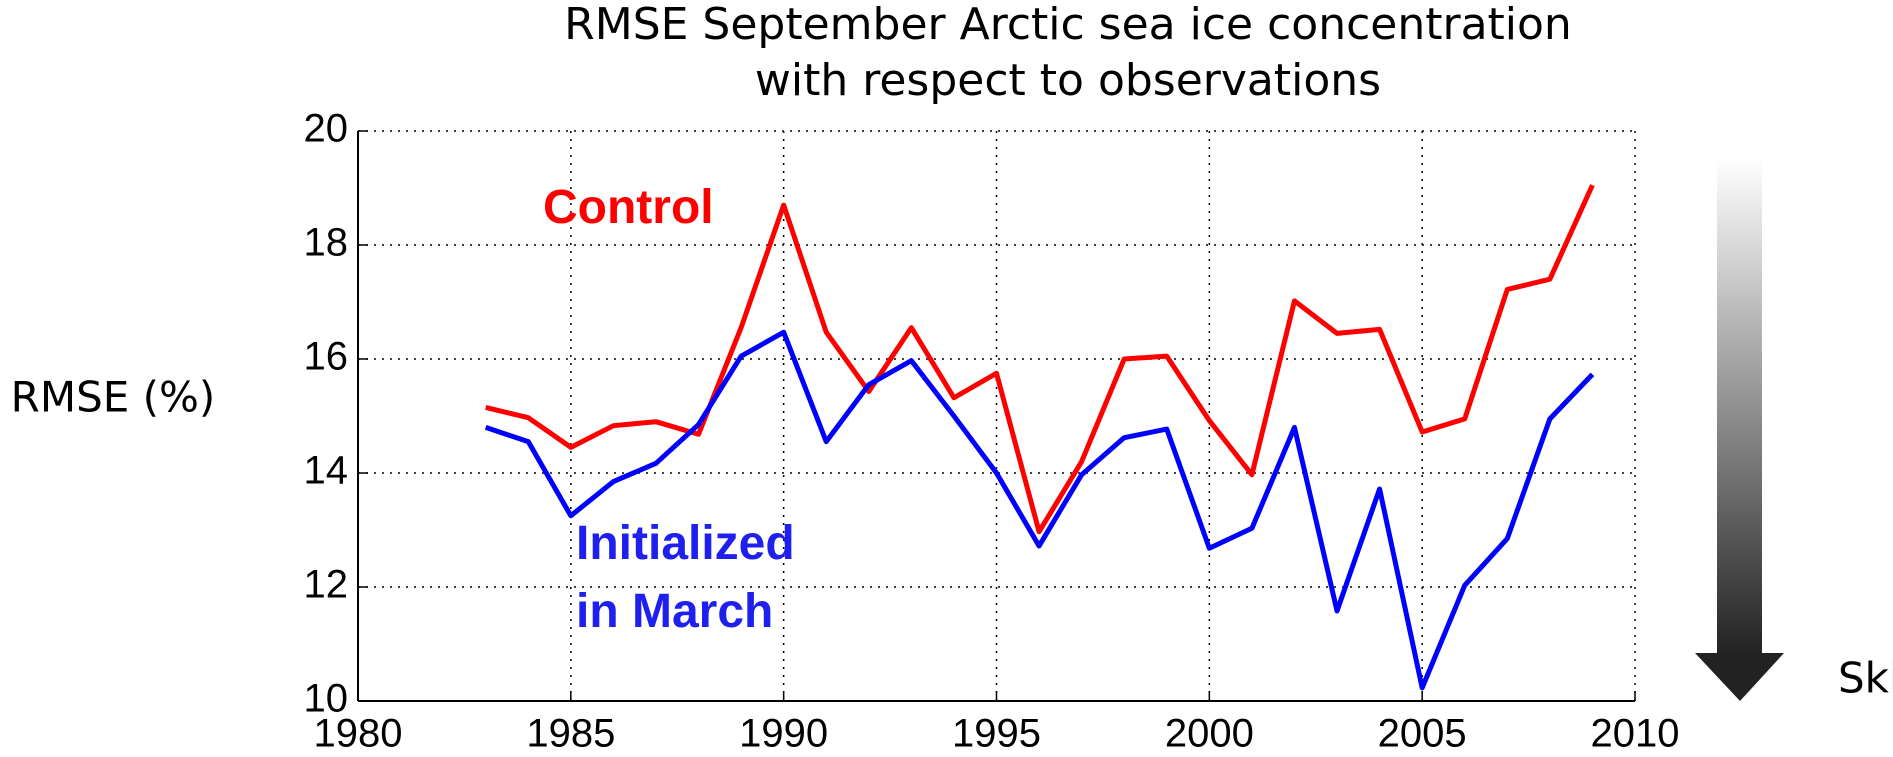  I want to click on y-tick-label: 18, so click(326, 243).